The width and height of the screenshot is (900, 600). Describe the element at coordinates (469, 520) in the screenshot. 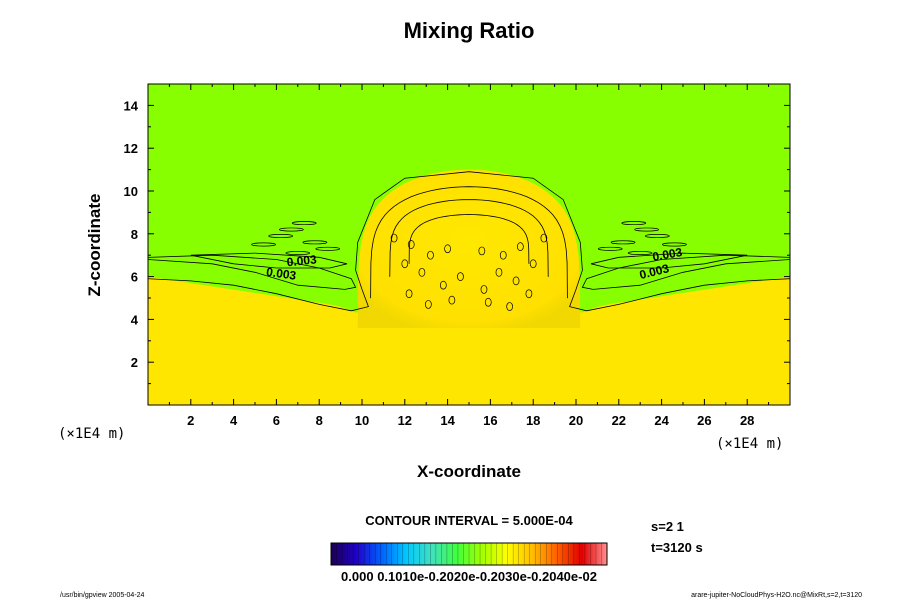

I see `contour-interval-text: CONTOUR INTERVAL = 5.000E-04` at that location.